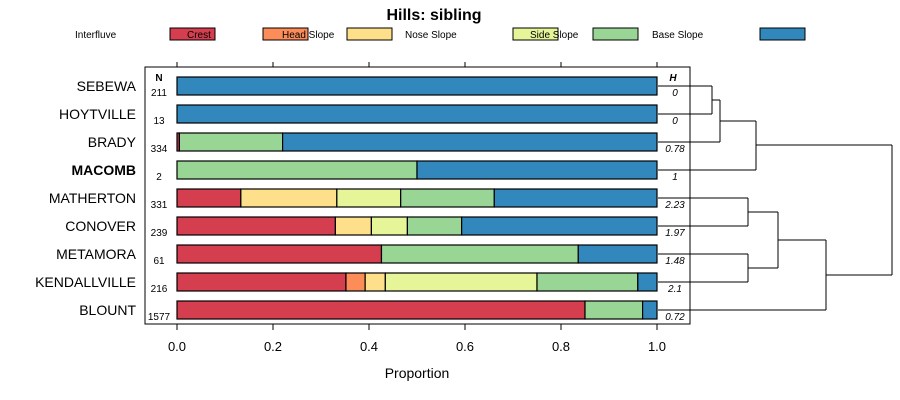  What do you see at coordinates (678, 35) in the screenshot?
I see `legend-label: Base Slope` at bounding box center [678, 35].